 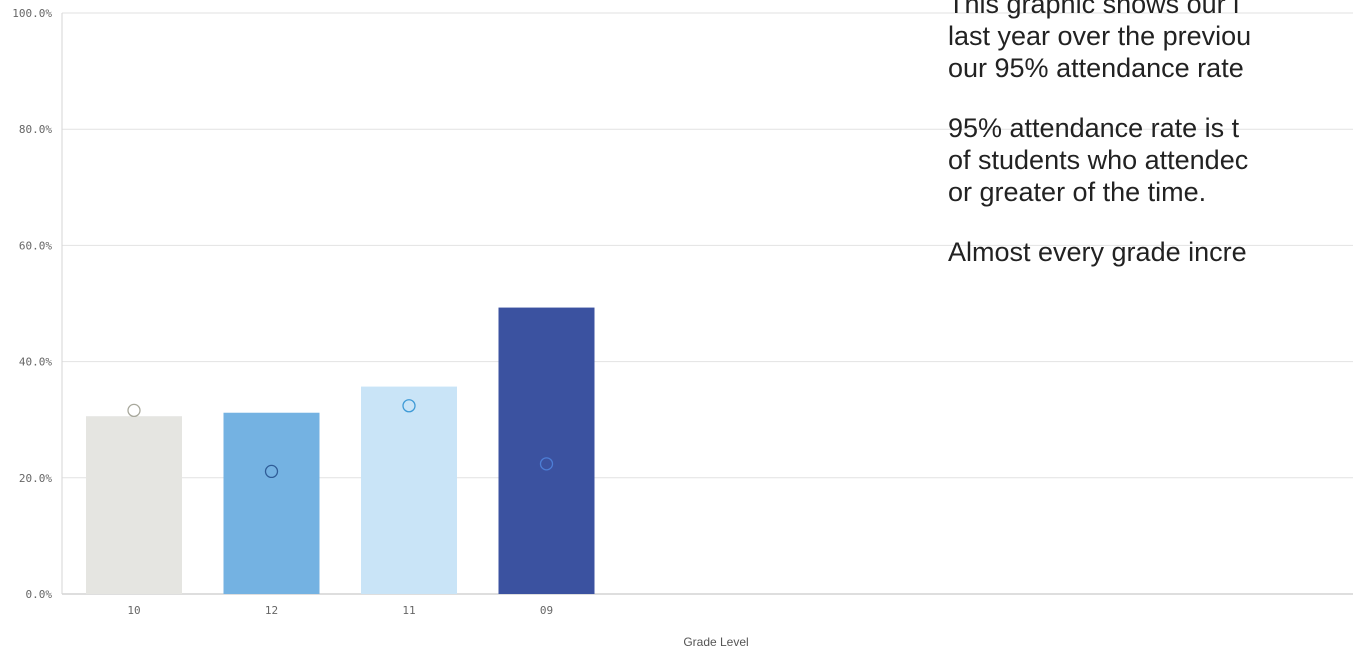 What do you see at coordinates (32, 13) in the screenshot?
I see `y-tick-label: 100.0%` at bounding box center [32, 13].